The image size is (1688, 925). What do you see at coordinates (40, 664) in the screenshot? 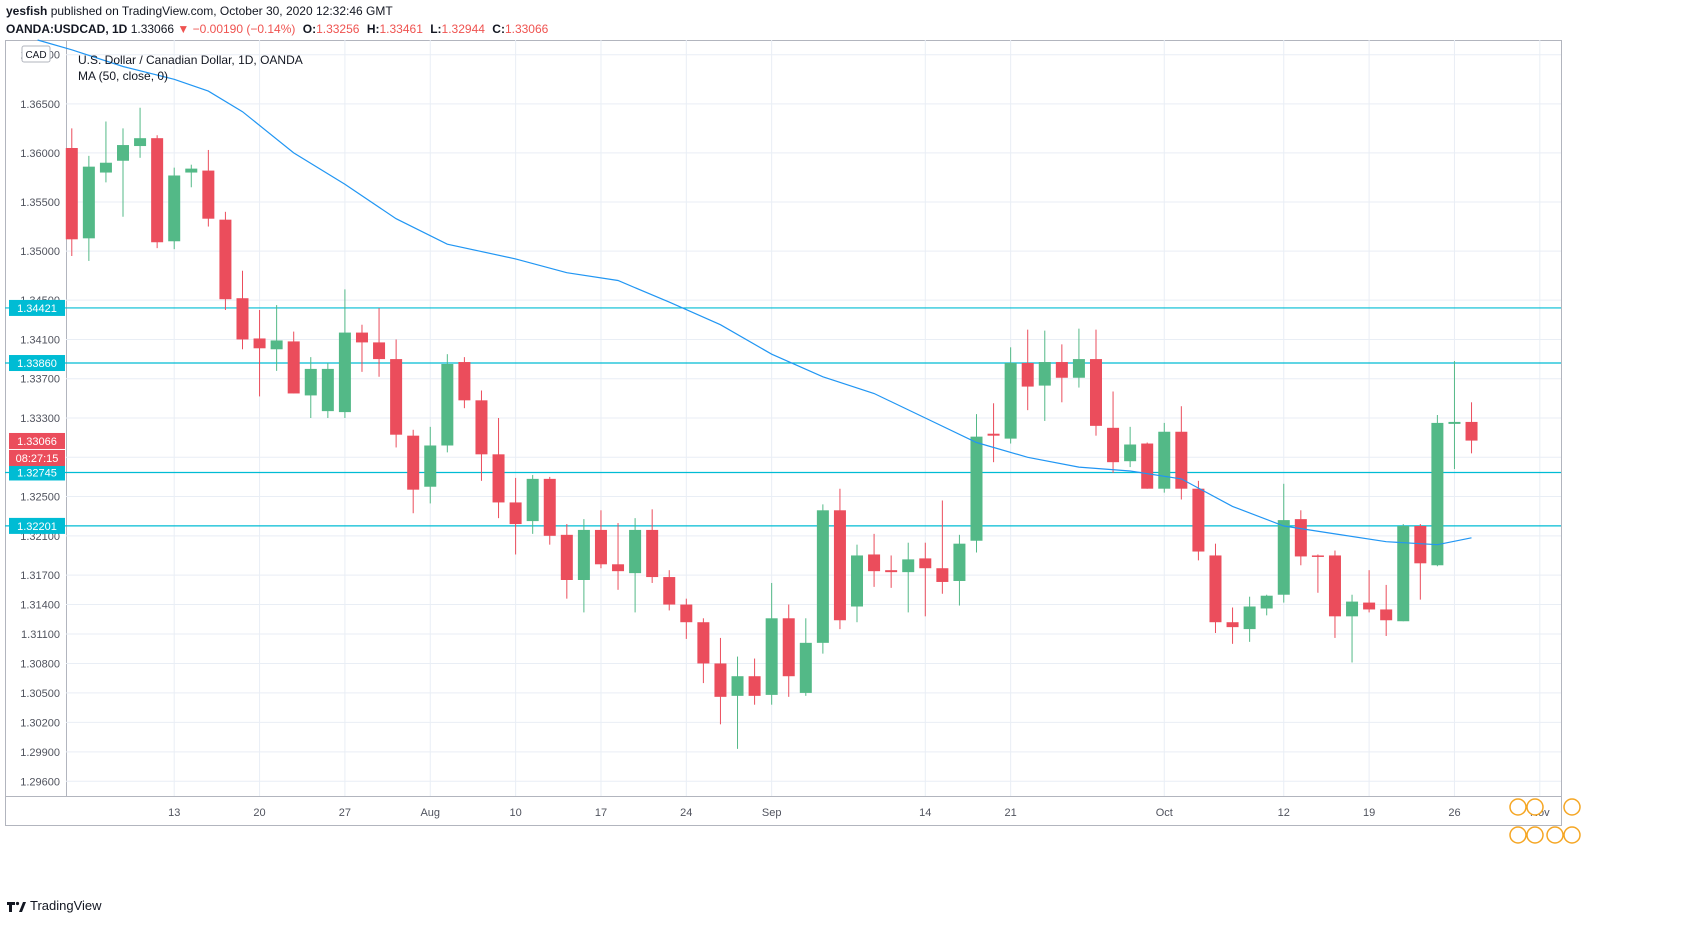
I see `y-tick-label: 1.30800` at bounding box center [40, 664].